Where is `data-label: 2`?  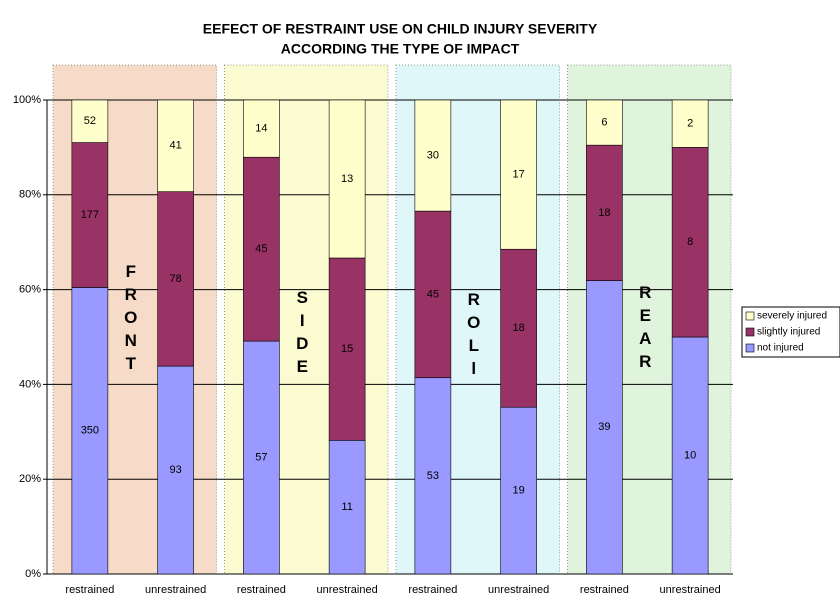 data-label: 2 is located at coordinates (690, 124).